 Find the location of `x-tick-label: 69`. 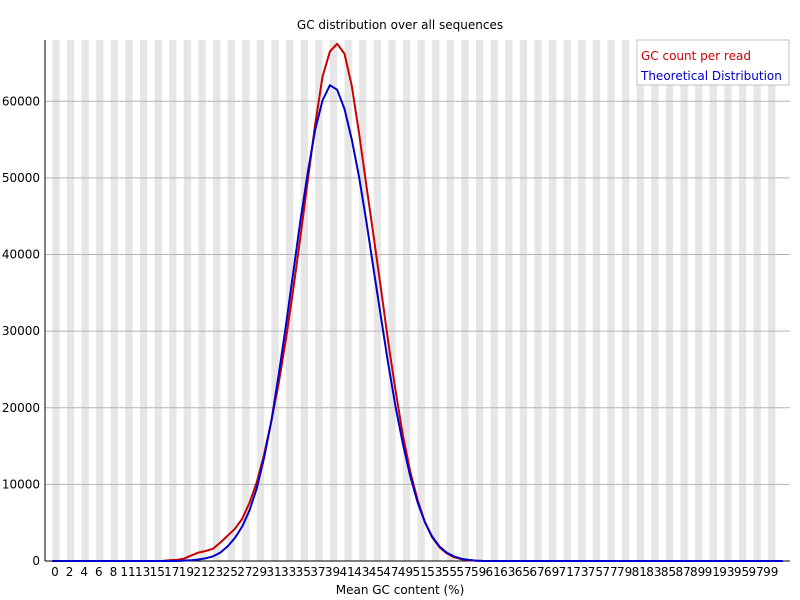

x-tick-label: 69 is located at coordinates (551, 572).